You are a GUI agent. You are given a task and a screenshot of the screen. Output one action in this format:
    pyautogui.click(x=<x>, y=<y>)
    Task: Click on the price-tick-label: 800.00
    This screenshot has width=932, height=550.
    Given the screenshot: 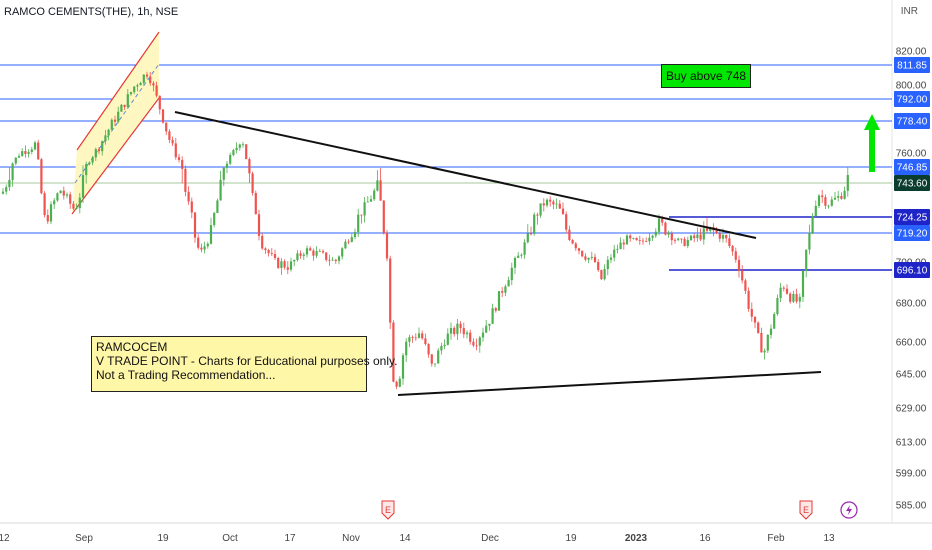 What is the action you would take?
    pyautogui.click(x=911, y=86)
    